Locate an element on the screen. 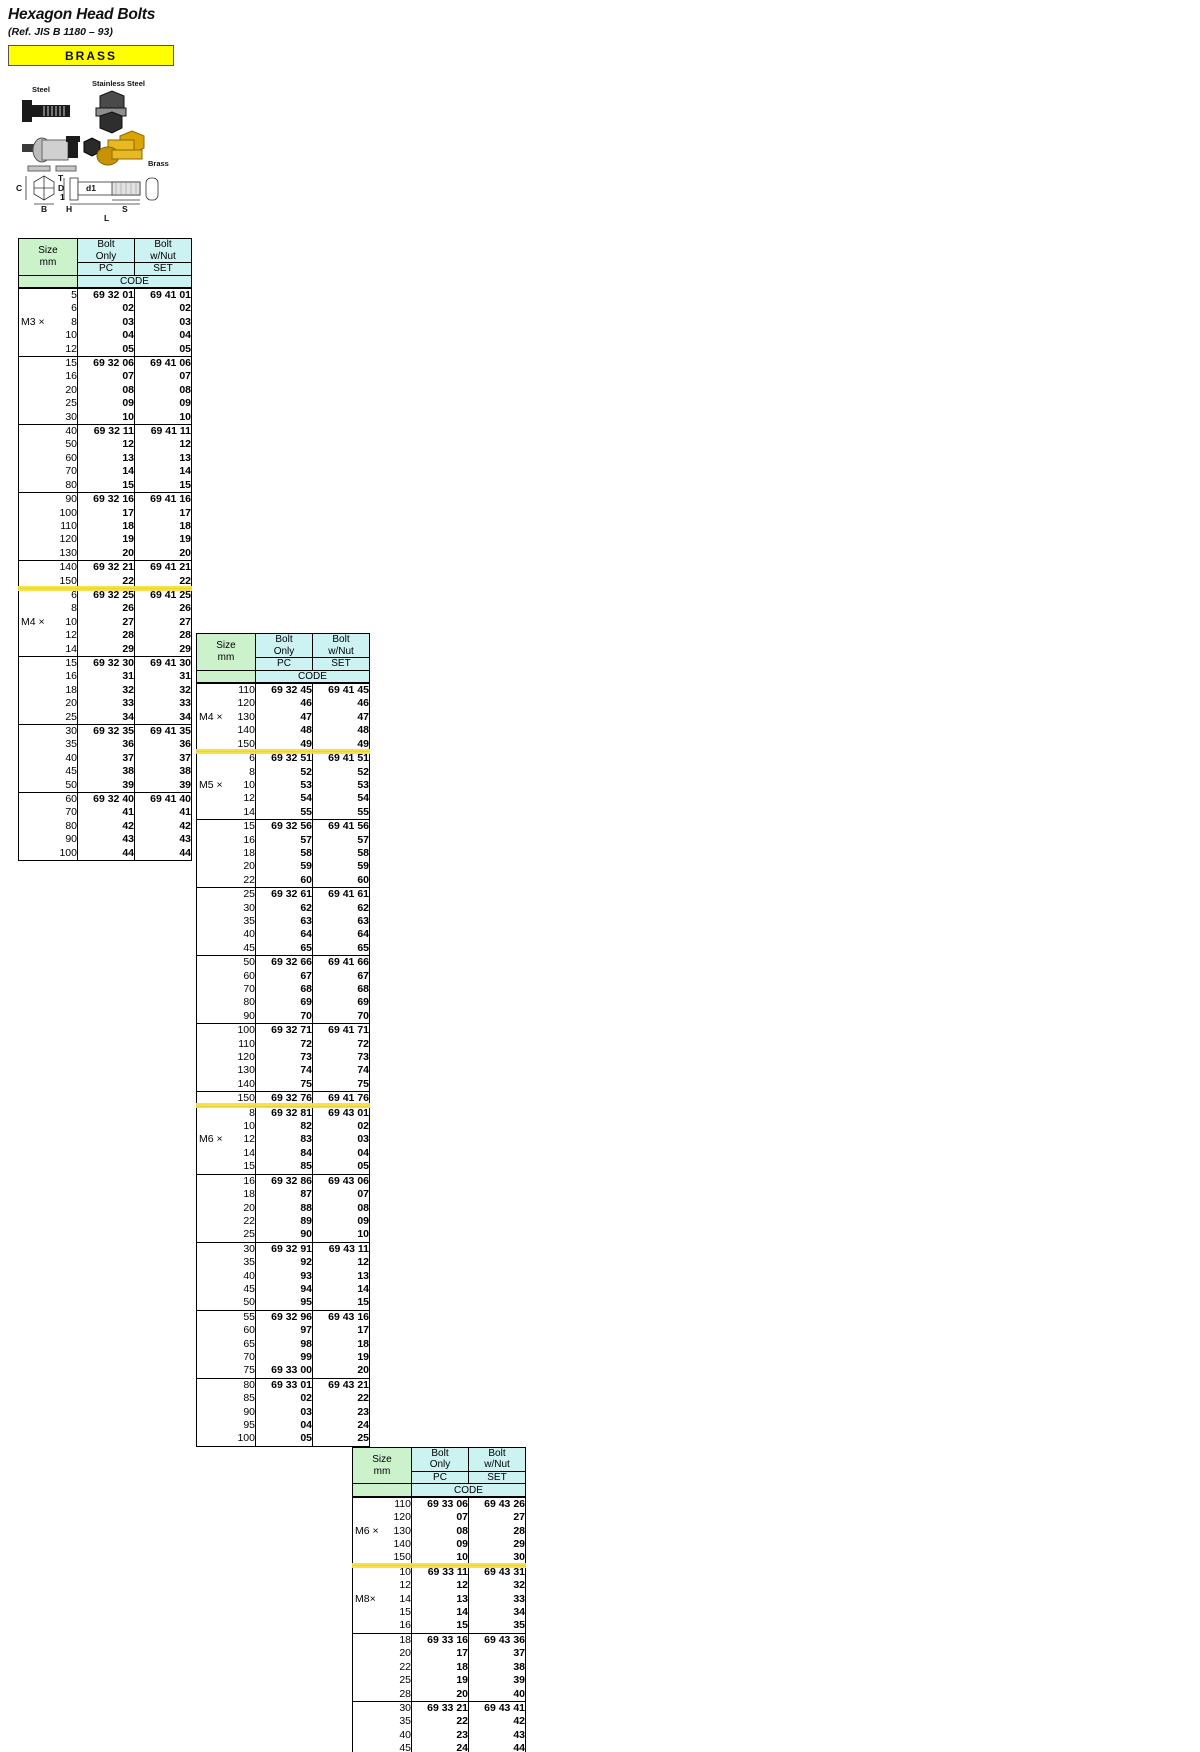 Image resolution: width=1200 pixels, height=1752 pixels. product-illustration: Steel Stainless Steel Brass is located at coordinates (99, 150).